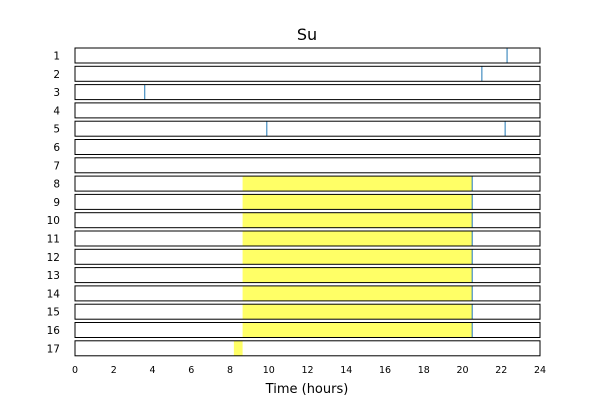 The width and height of the screenshot is (600, 400). I want to click on row-11: 11, so click(294, 238).